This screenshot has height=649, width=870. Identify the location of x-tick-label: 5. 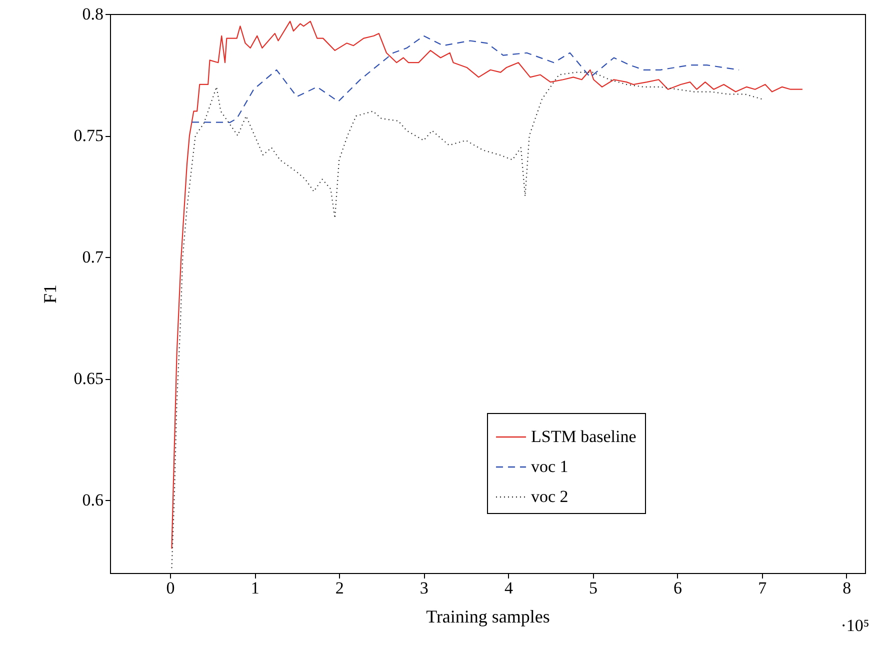
(593, 588).